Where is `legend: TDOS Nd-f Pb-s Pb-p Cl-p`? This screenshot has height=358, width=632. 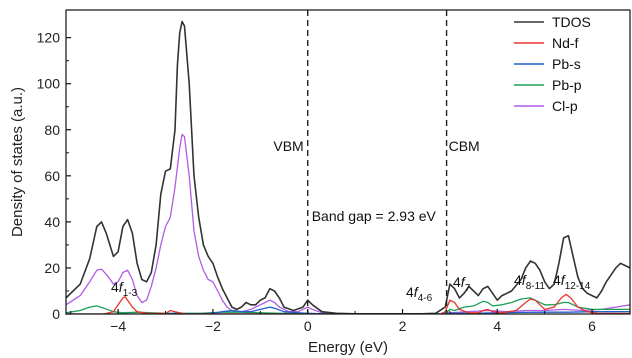
legend: TDOS Nd-f Pb-s Pb-p Cl-p is located at coordinates (552, 64).